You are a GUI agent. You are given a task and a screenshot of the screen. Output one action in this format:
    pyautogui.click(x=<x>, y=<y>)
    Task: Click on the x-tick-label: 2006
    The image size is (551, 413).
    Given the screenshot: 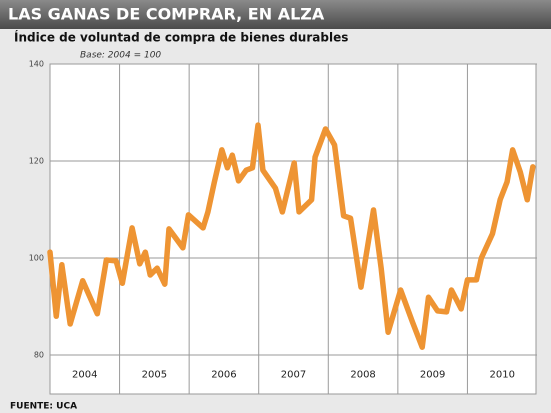 What is the action you would take?
    pyautogui.click(x=223, y=375)
    